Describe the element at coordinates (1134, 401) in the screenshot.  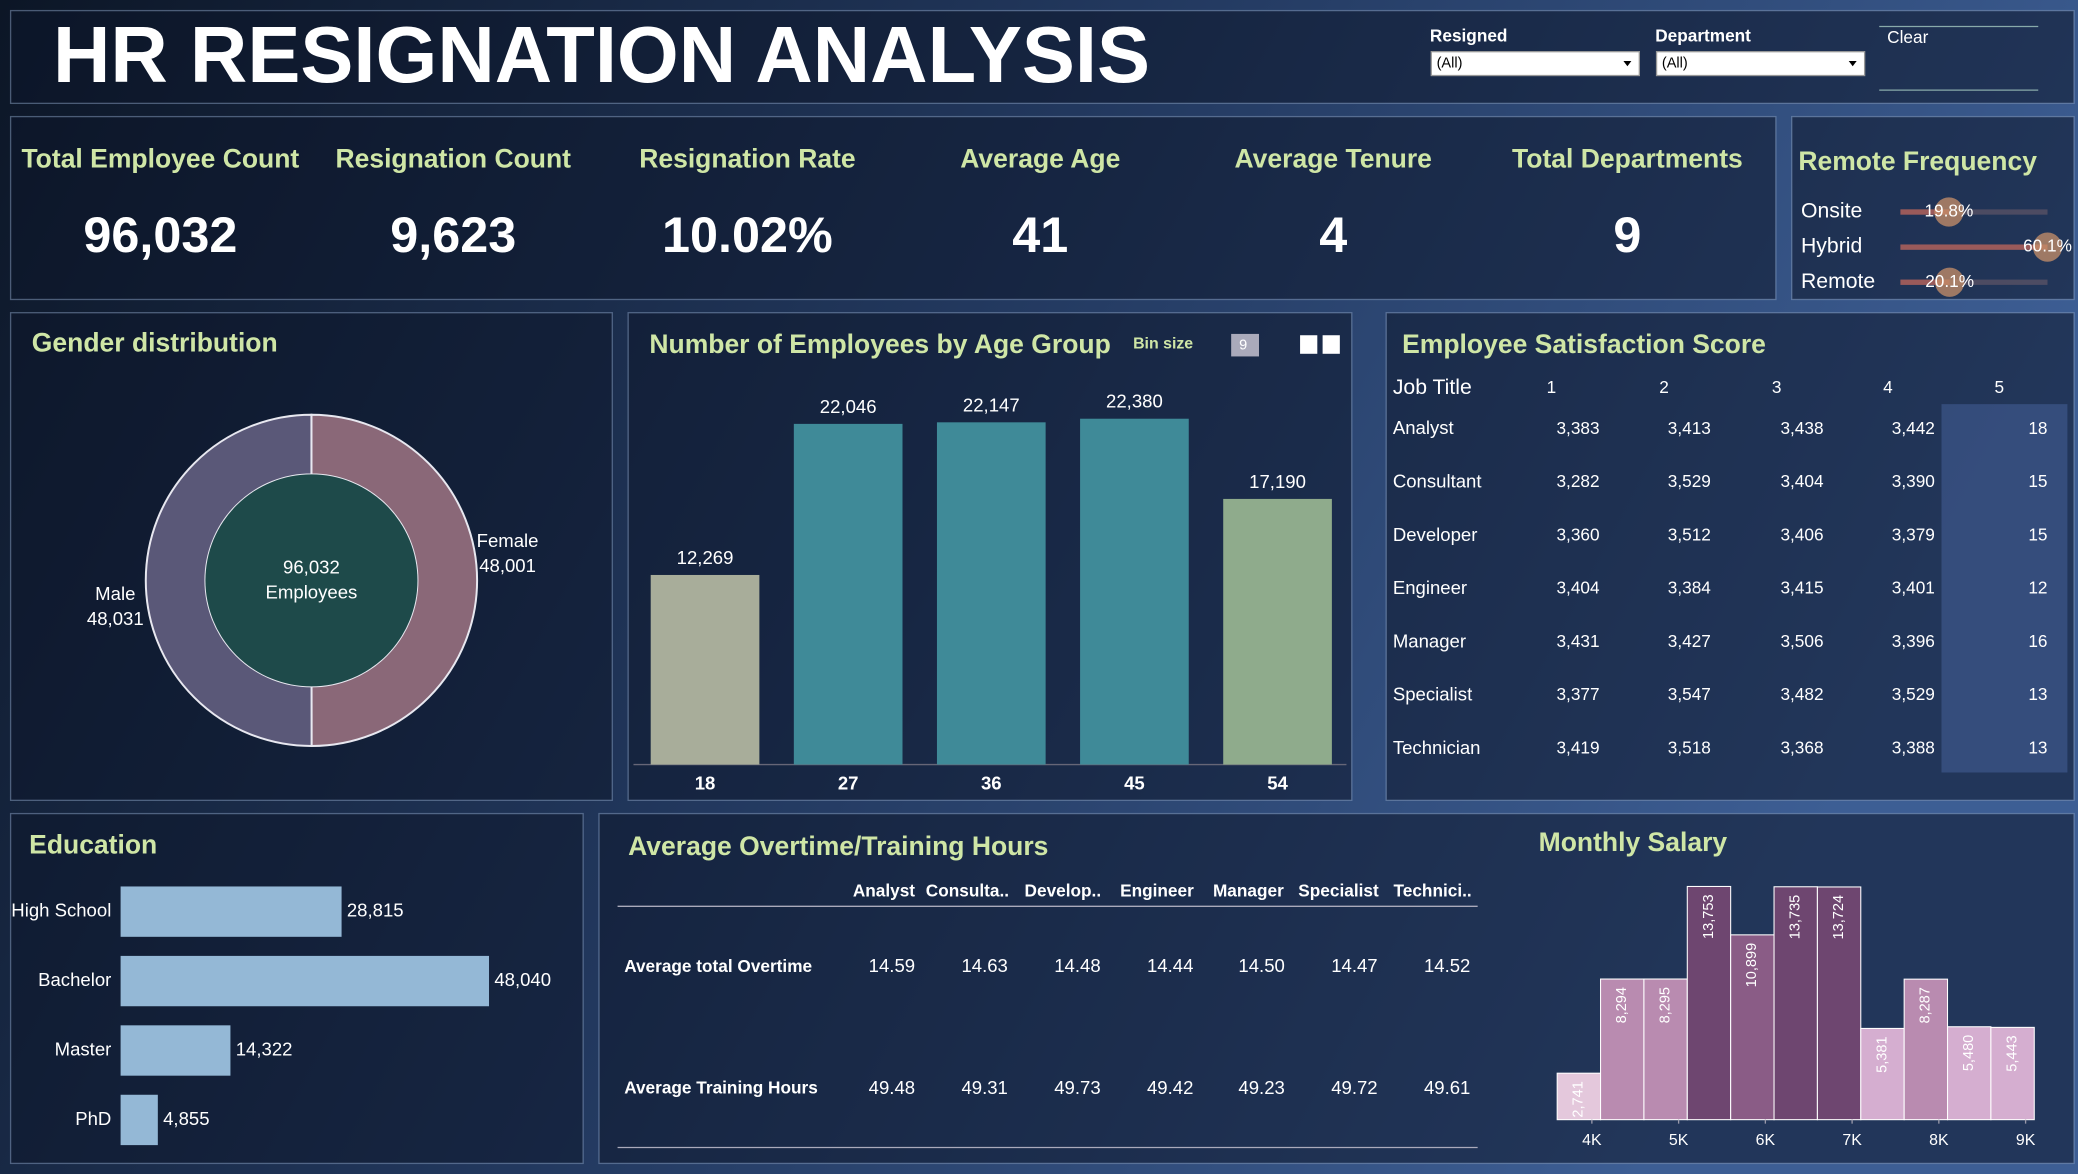
I see `value-label: 22,380` at that location.